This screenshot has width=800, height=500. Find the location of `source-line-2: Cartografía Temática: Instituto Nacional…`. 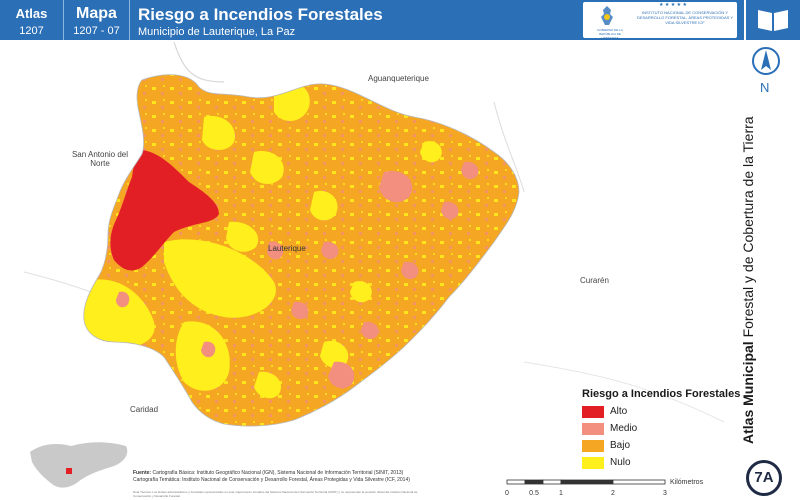

source-line-2: Cartografía Temática: Instituto Nacional… is located at coordinates (271, 479).